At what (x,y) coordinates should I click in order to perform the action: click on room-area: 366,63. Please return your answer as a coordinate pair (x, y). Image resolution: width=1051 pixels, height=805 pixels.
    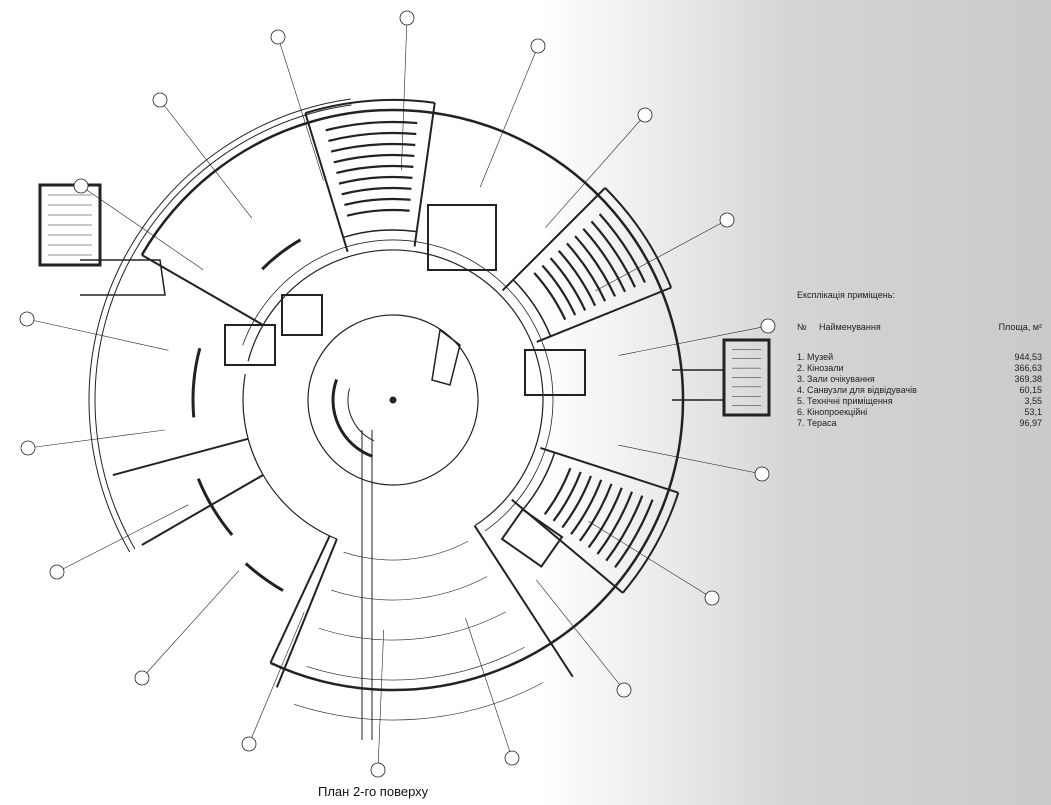
    Looking at the image, I should click on (1028, 368).